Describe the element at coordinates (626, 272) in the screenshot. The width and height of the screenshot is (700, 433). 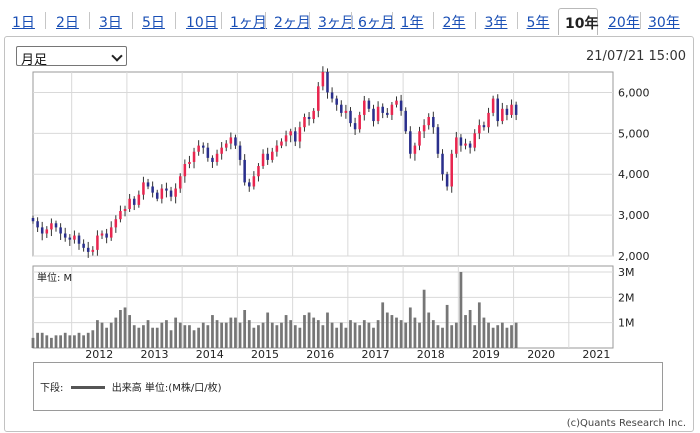
I see `volume-y-tick-label: 3M` at that location.